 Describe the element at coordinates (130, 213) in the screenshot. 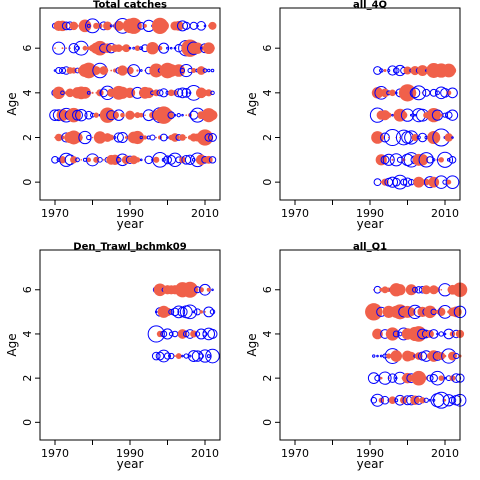

I see `x-tick-label: 1990` at that location.